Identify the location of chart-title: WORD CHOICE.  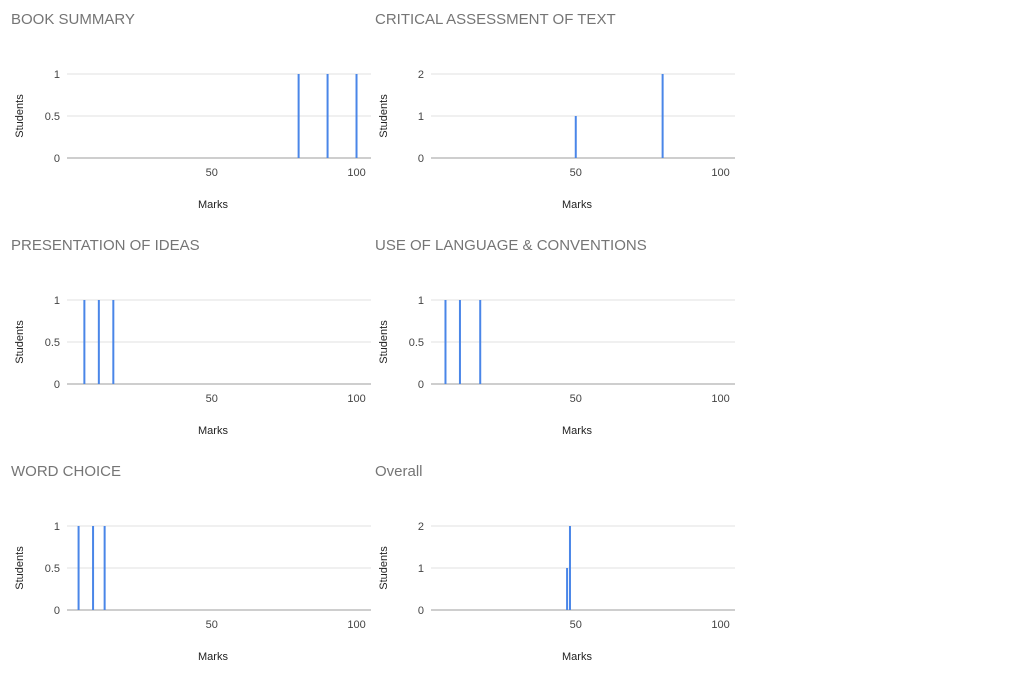
(66, 471).